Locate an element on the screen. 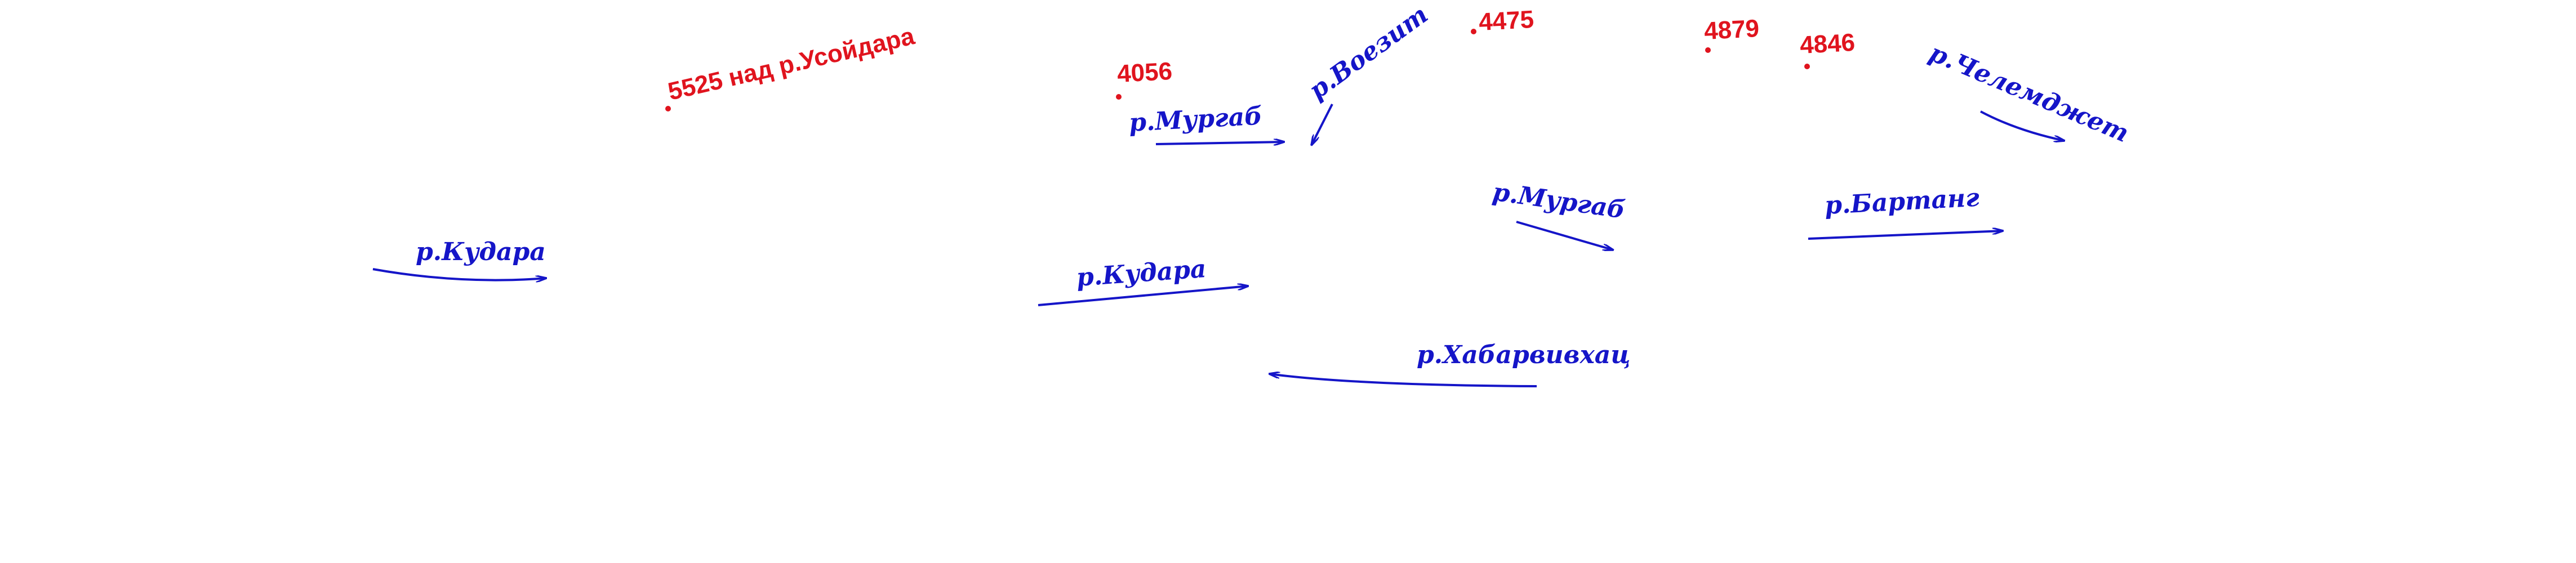  river-arrow-murgab-east is located at coordinates (1564, 235).